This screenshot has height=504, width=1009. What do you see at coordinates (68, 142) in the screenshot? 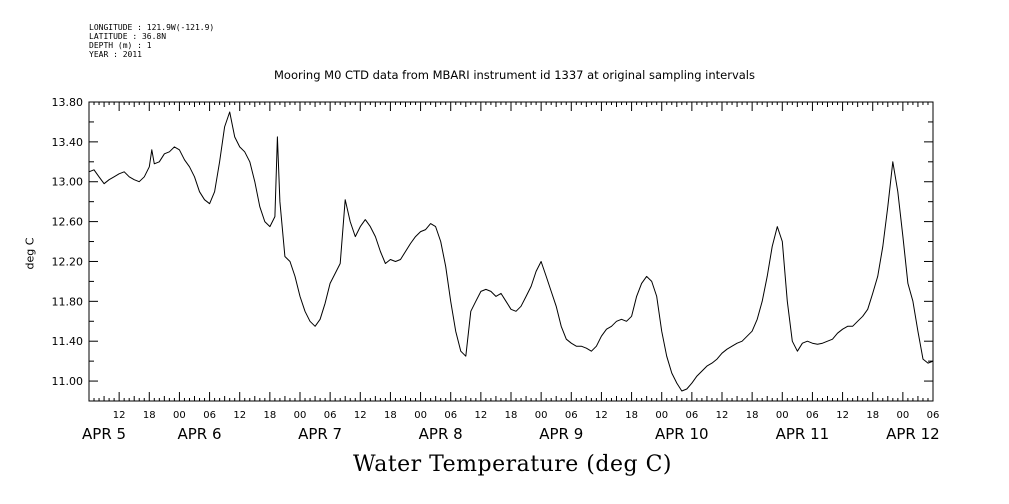
I see `y-tick-label: 13.40` at bounding box center [68, 142].